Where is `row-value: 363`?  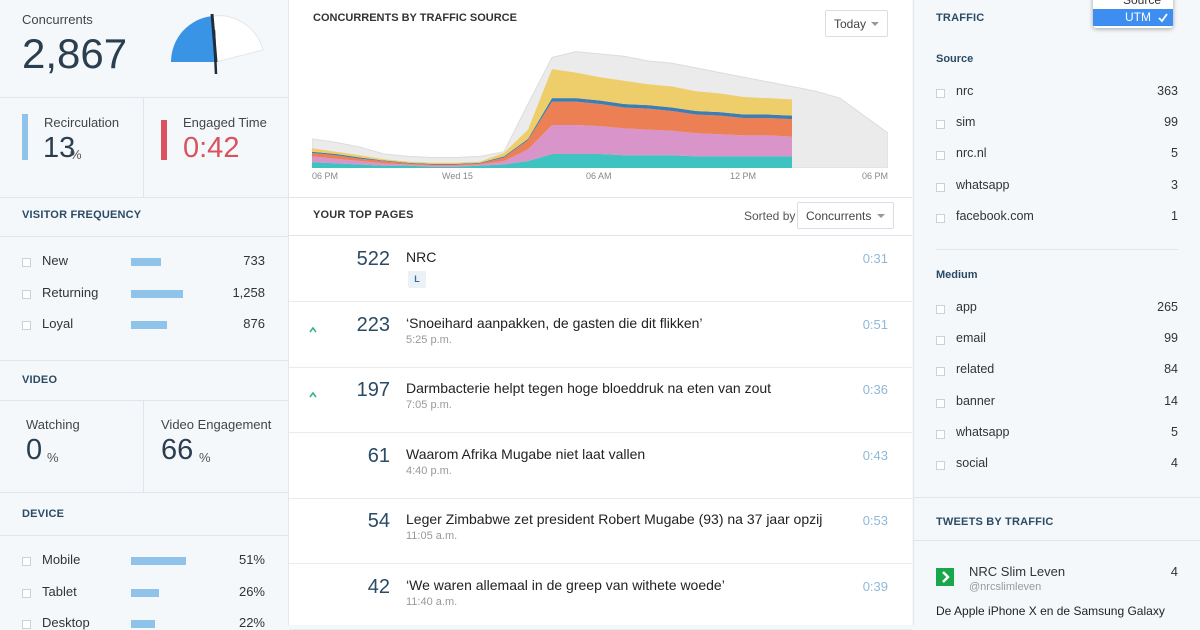
row-value: 363 is located at coordinates (1167, 91).